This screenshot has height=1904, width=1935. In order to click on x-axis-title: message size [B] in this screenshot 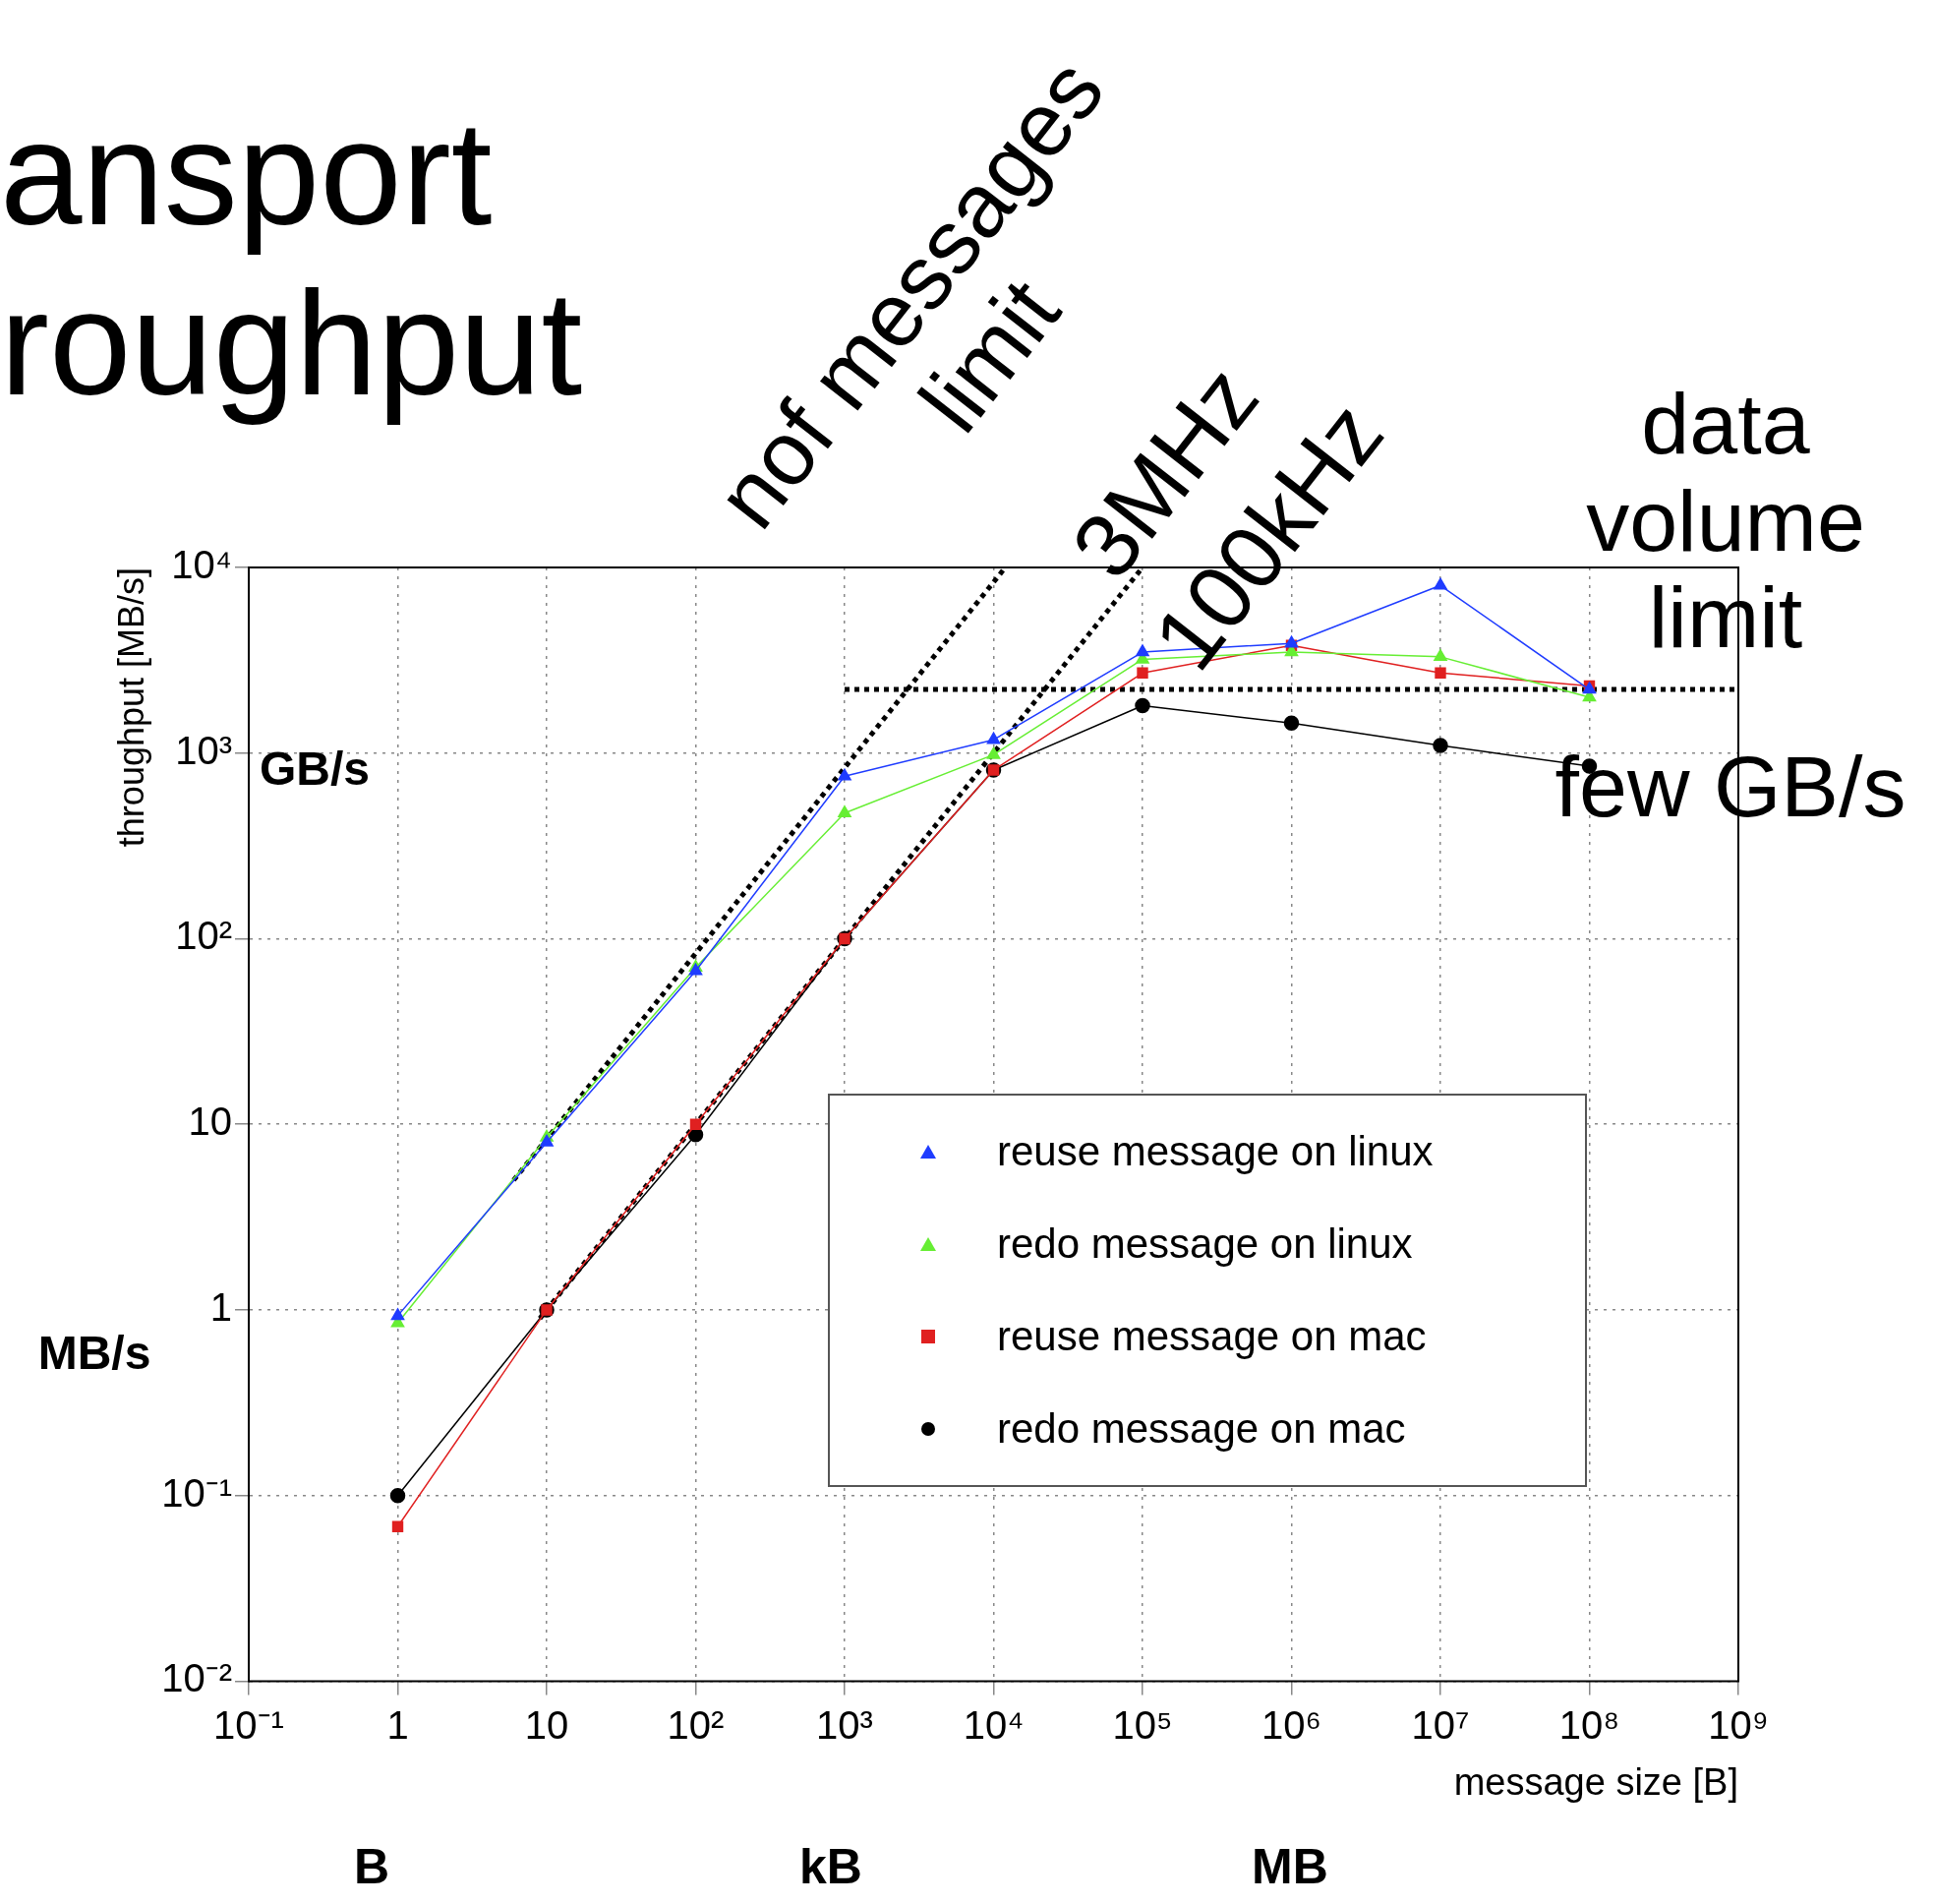, I will do `click(1595, 1781)`.